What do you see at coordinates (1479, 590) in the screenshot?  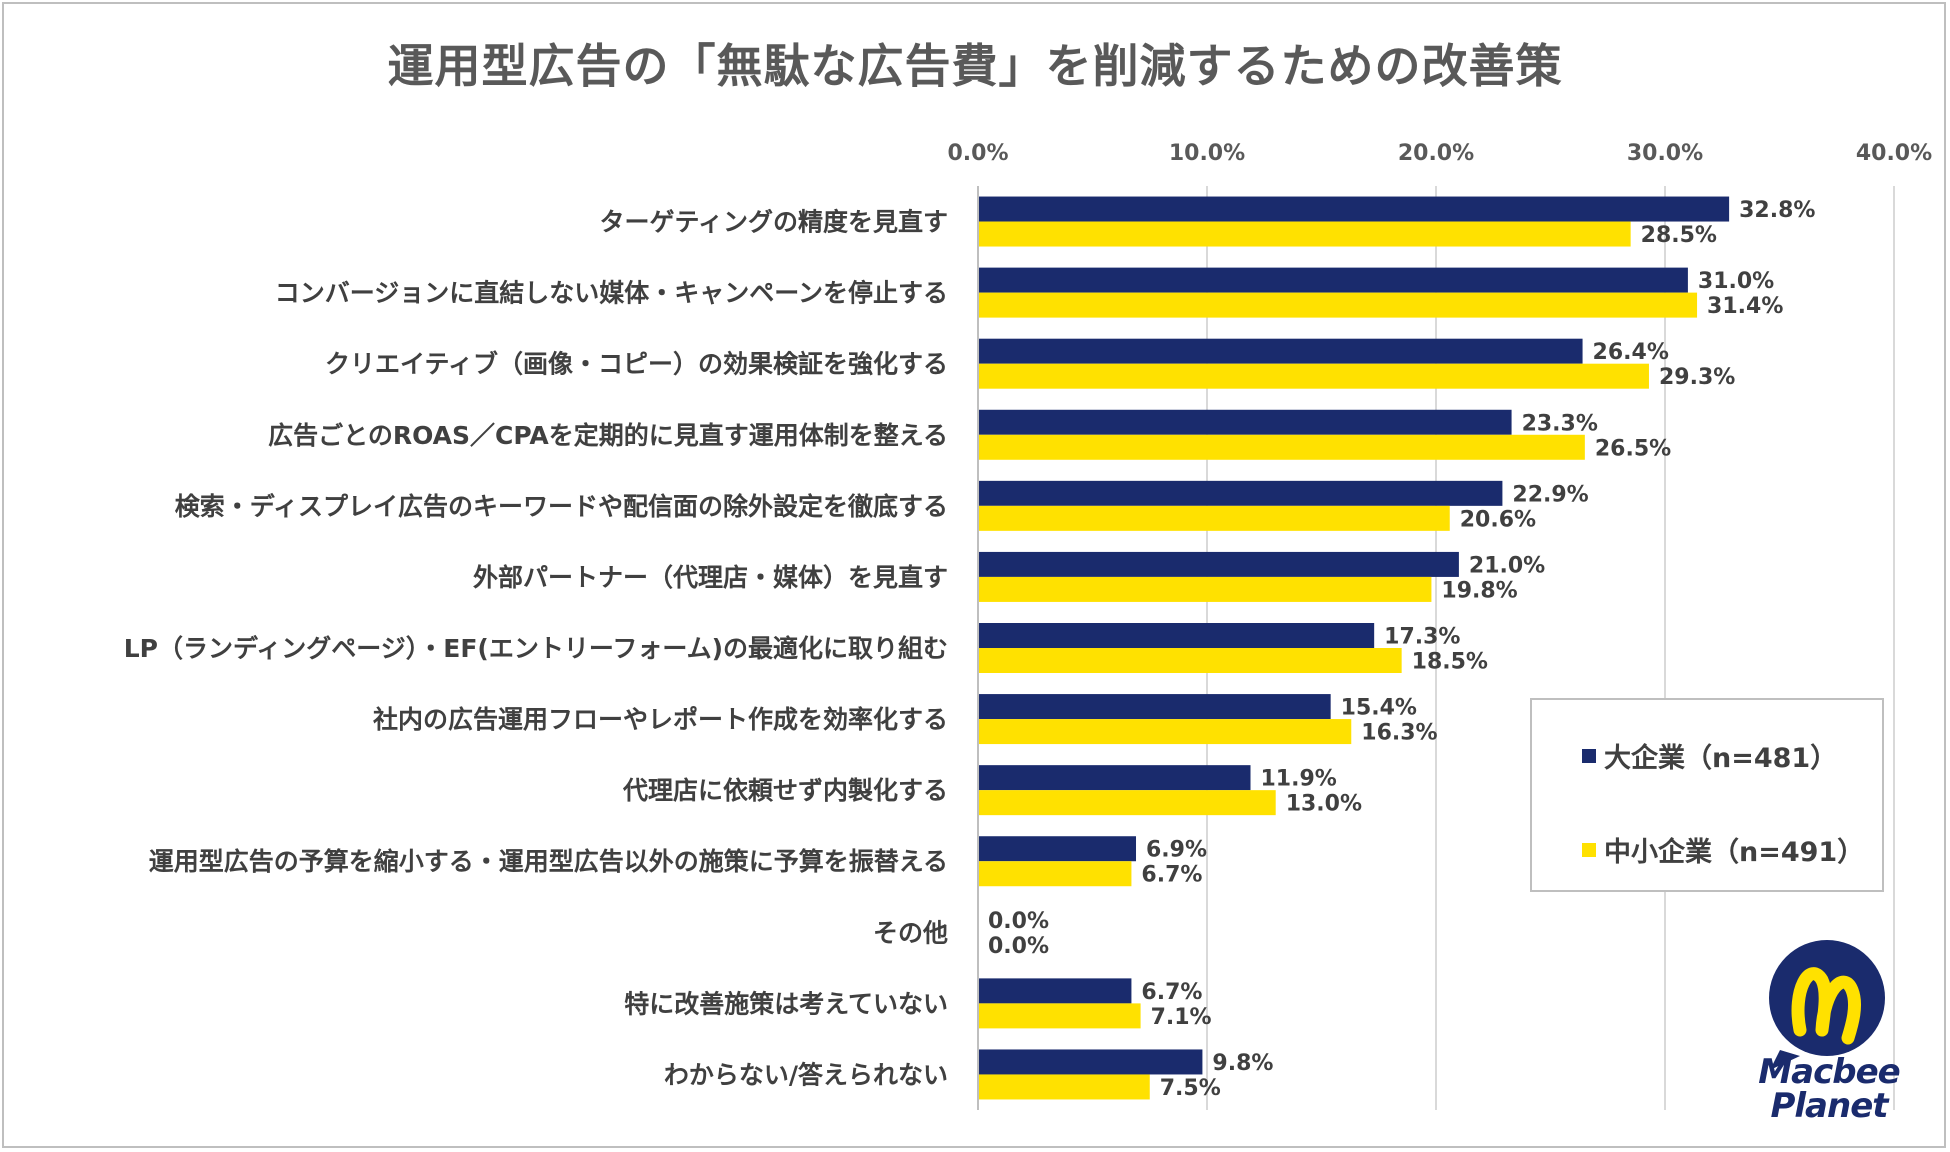 I see `data-label-small: 19.8%` at bounding box center [1479, 590].